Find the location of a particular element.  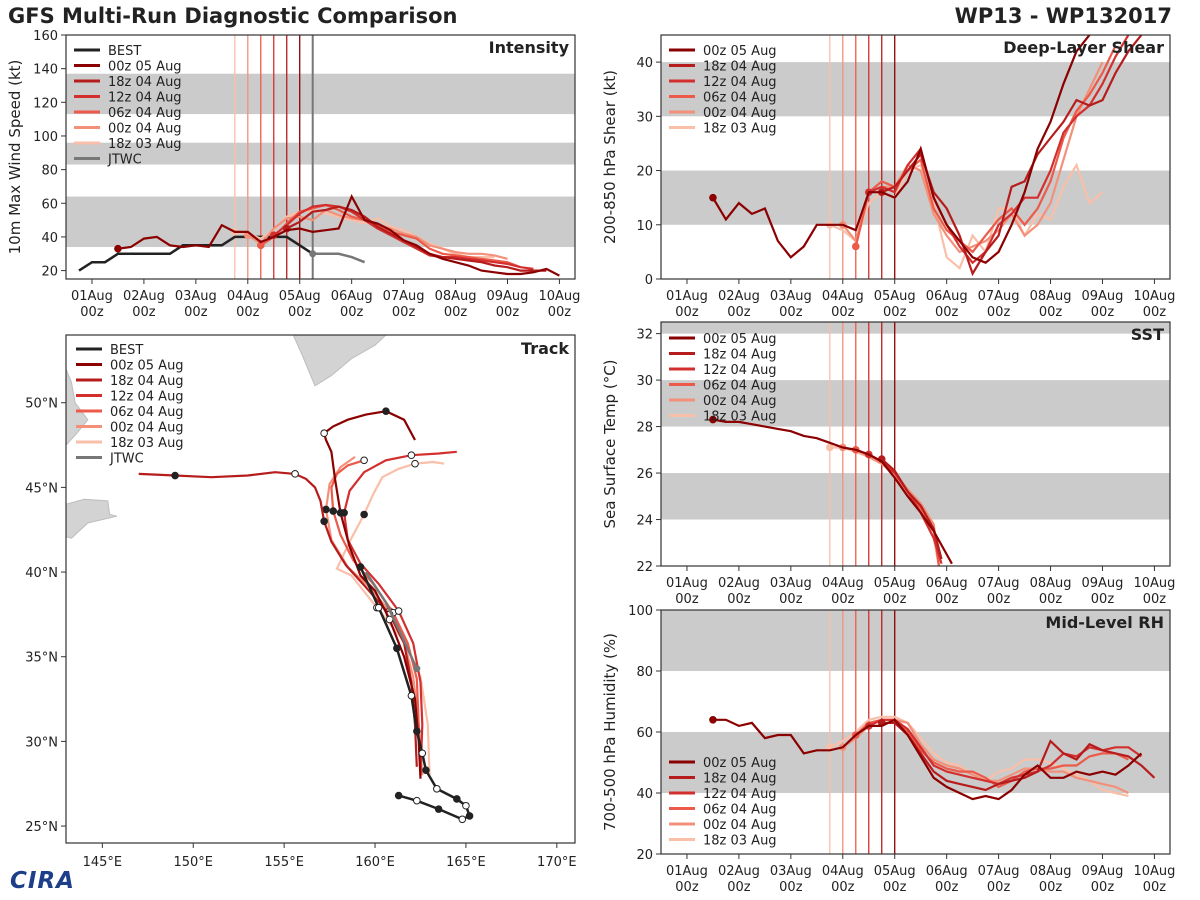

shear-ytick-label: 0 is located at coordinates (649, 280).